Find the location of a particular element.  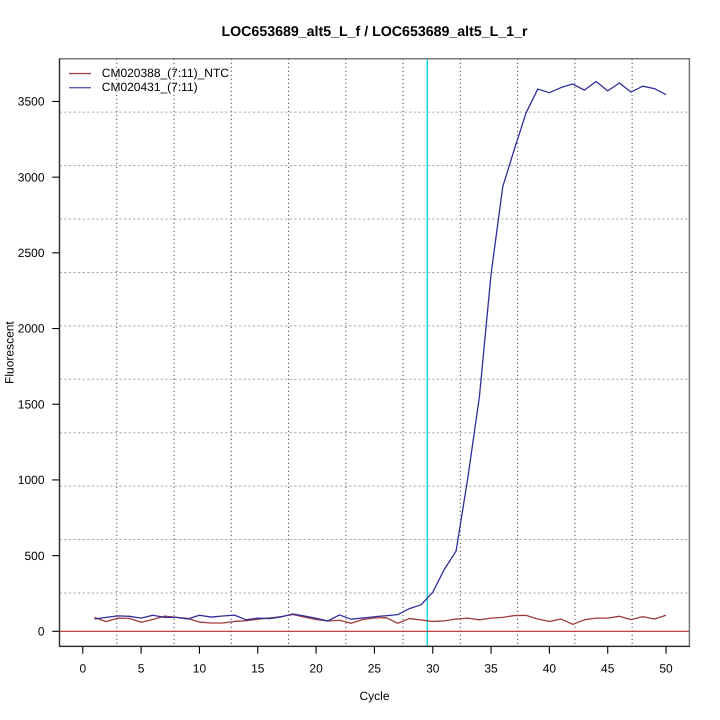

svg-text: 50 is located at coordinates (666, 669).